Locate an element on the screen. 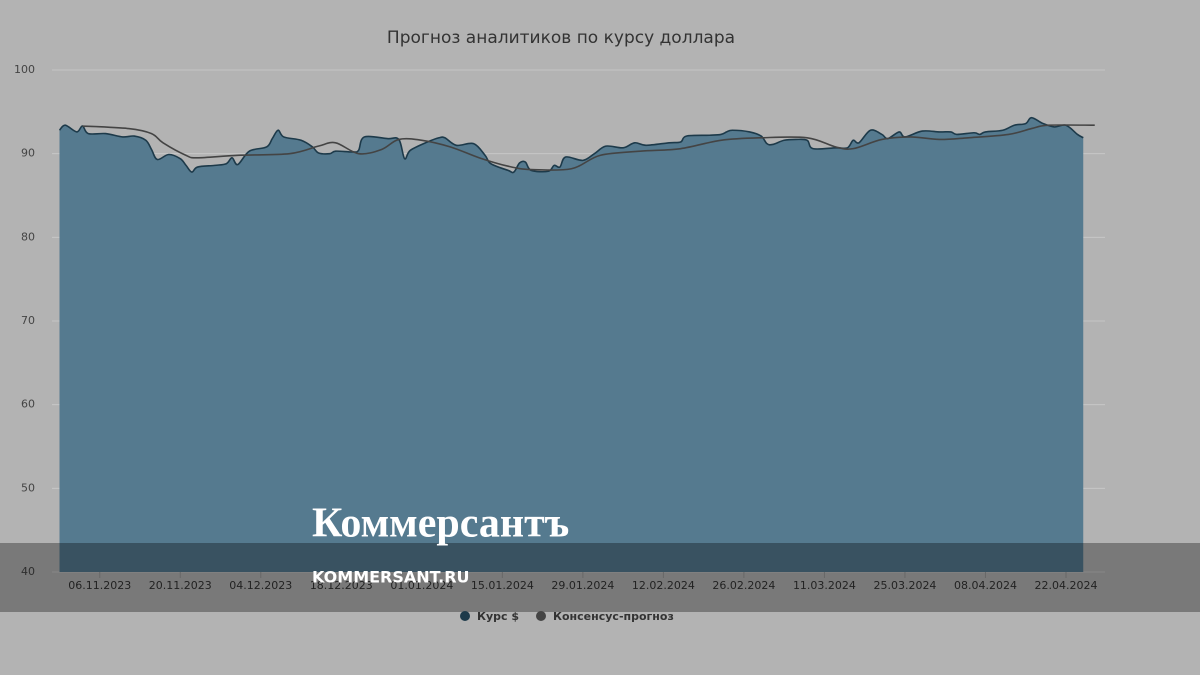 Image resolution: width=1200 pixels, height=675 pixels. chart-title: Прогноз аналитиков по курсу доллара is located at coordinates (561, 38).